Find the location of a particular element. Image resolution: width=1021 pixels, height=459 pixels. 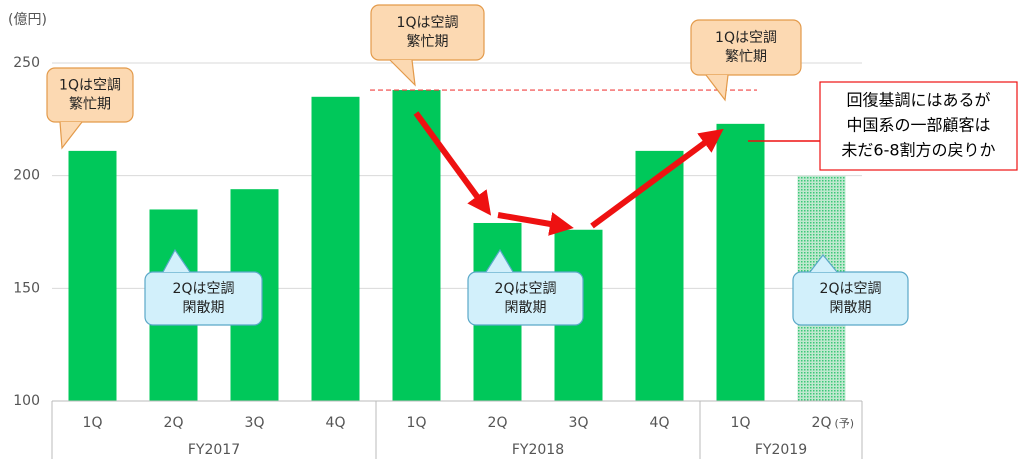

group-label: FY2019 is located at coordinates (781, 450).